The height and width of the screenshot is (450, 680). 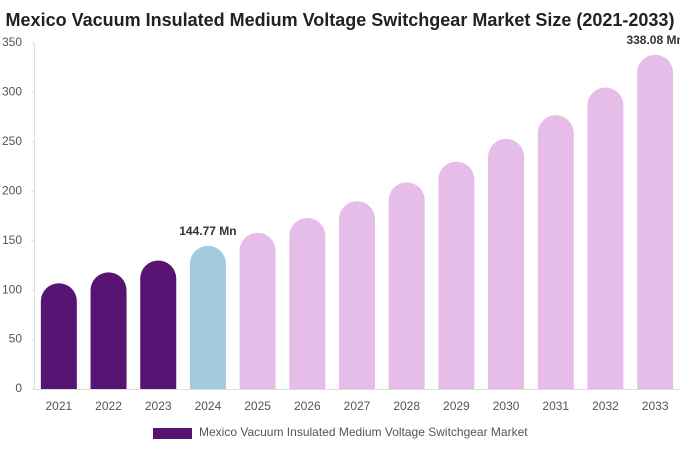 I want to click on y-tick-label: 100, so click(x=12, y=289).